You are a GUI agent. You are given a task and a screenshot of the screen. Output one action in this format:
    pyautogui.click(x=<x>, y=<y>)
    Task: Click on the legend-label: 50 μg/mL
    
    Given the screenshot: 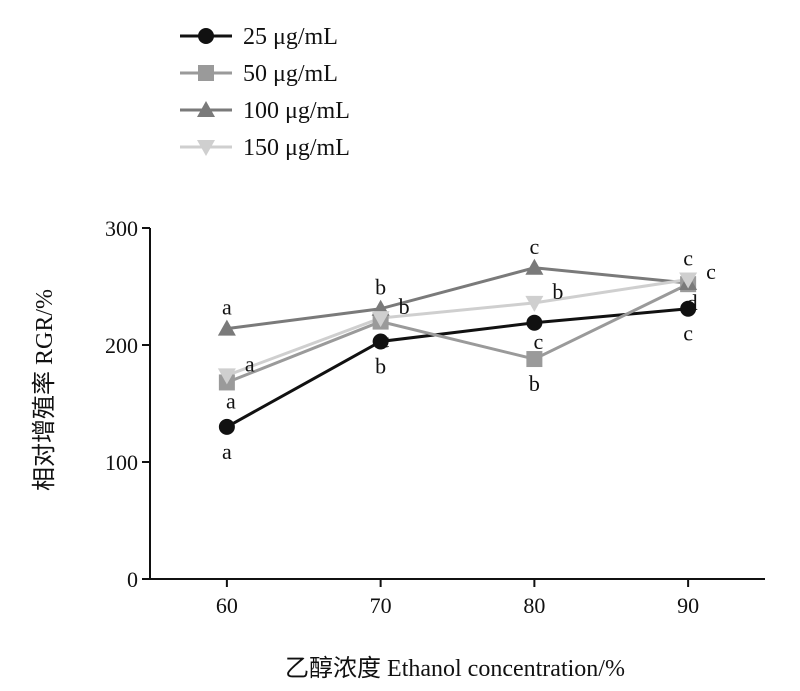 What is the action you would take?
    pyautogui.click(x=290, y=74)
    